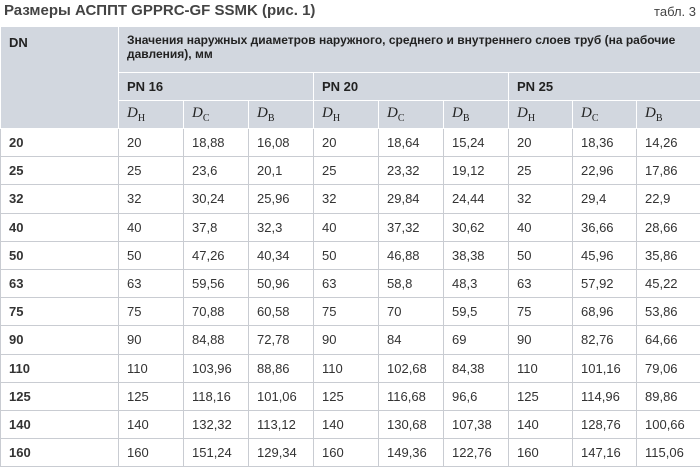 Image resolution: width=700 pixels, height=467 pixels. I want to click on dn-cell: 20, so click(59, 142).